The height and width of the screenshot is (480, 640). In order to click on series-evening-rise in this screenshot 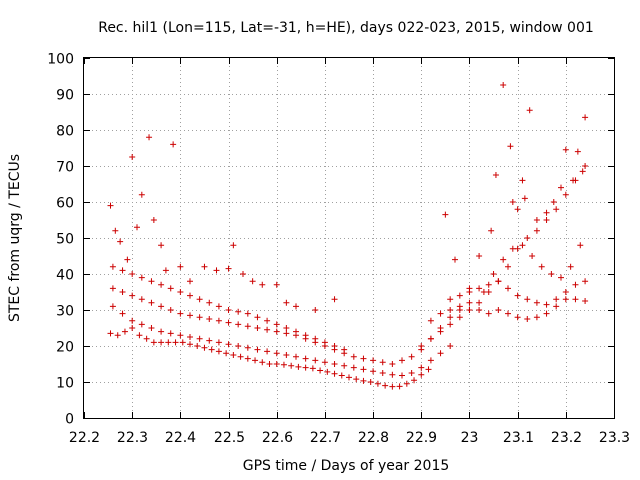, I will do `click(503, 256)`.